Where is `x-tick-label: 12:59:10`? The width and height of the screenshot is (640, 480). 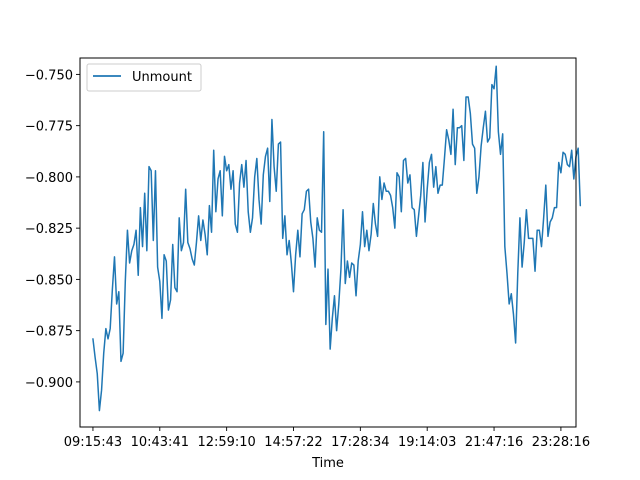 x-tick-label: 12:59:10 is located at coordinates (226, 442).